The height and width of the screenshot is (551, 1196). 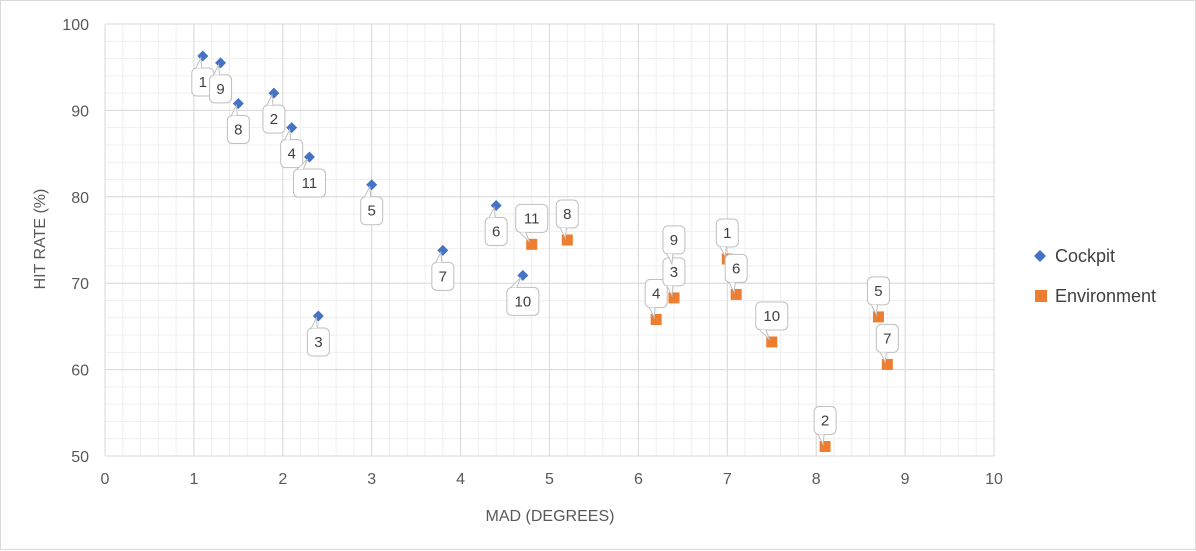 I want to click on y-tick-label: 80, so click(x=80, y=198).